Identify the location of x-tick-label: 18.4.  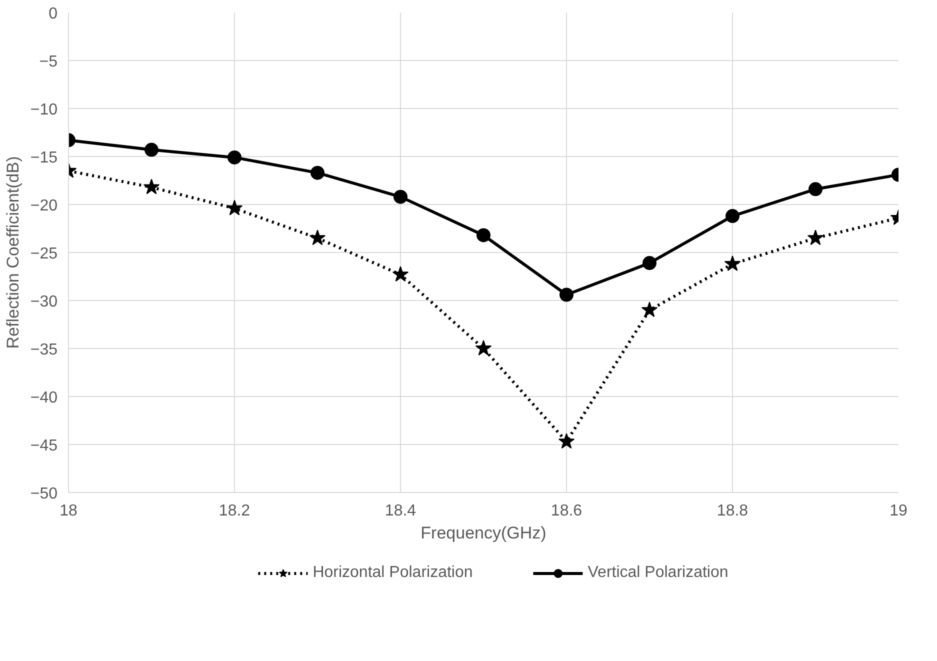
(400, 511).